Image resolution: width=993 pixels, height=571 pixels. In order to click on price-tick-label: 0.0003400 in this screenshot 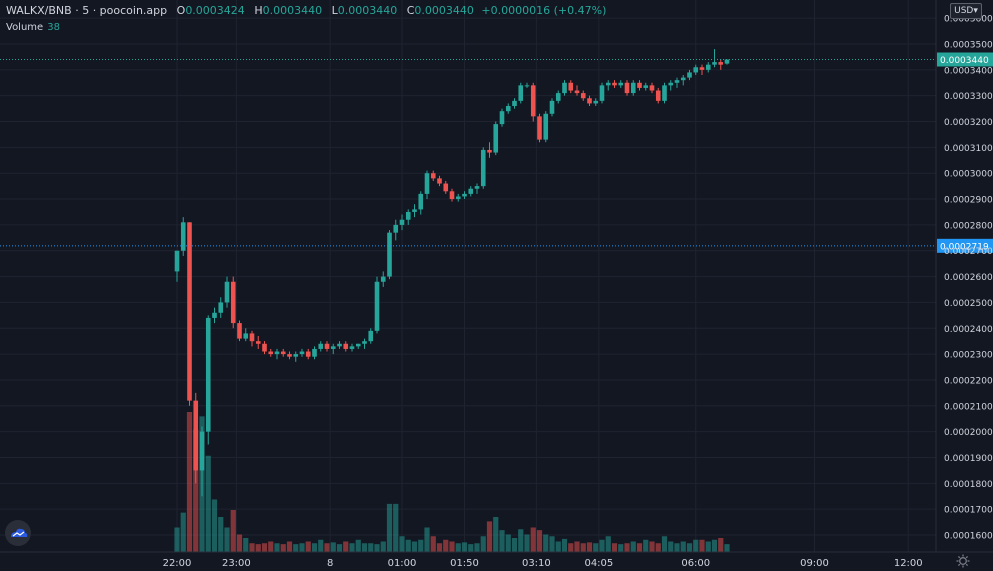, I will do `click(968, 71)`.